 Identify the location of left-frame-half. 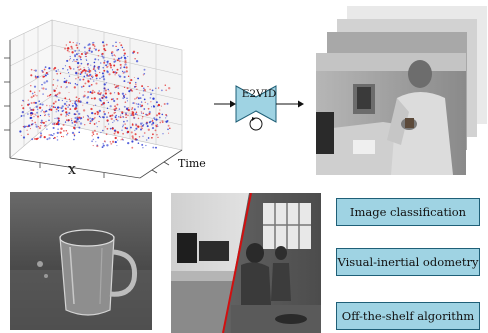
(210, 263).